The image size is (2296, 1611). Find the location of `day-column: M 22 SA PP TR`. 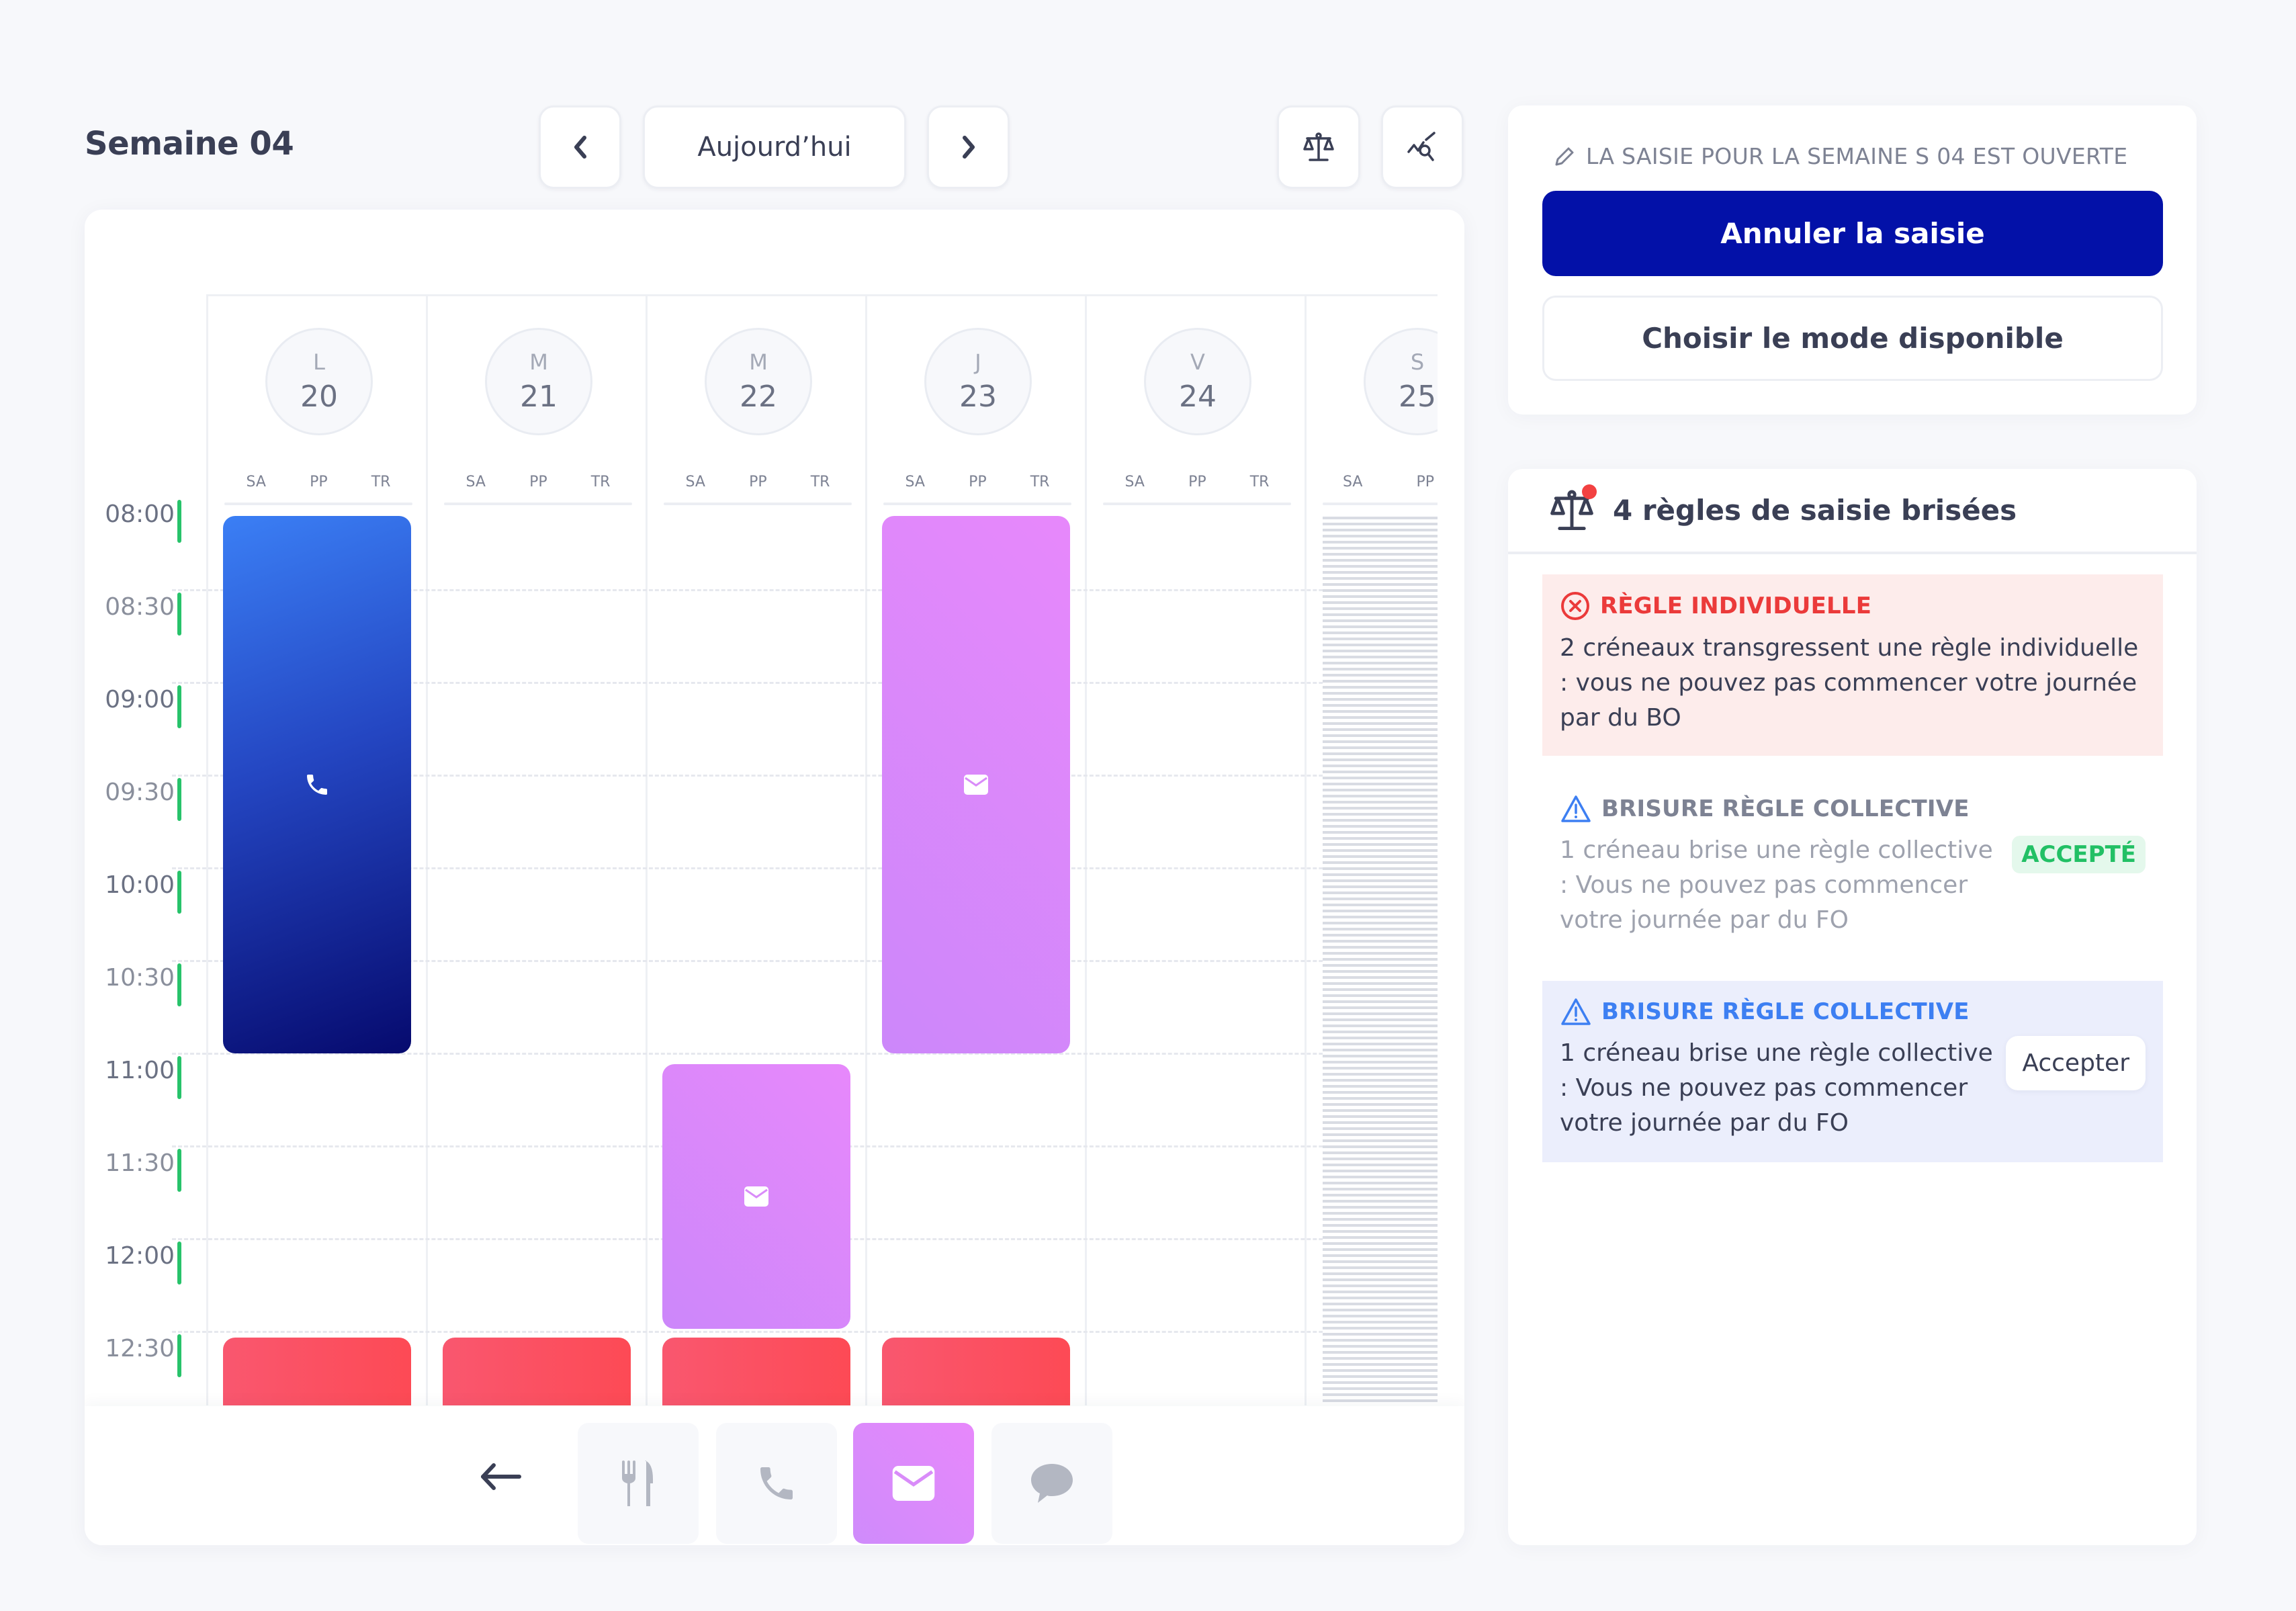

day-column: M 22 SA PP TR is located at coordinates (755, 850).